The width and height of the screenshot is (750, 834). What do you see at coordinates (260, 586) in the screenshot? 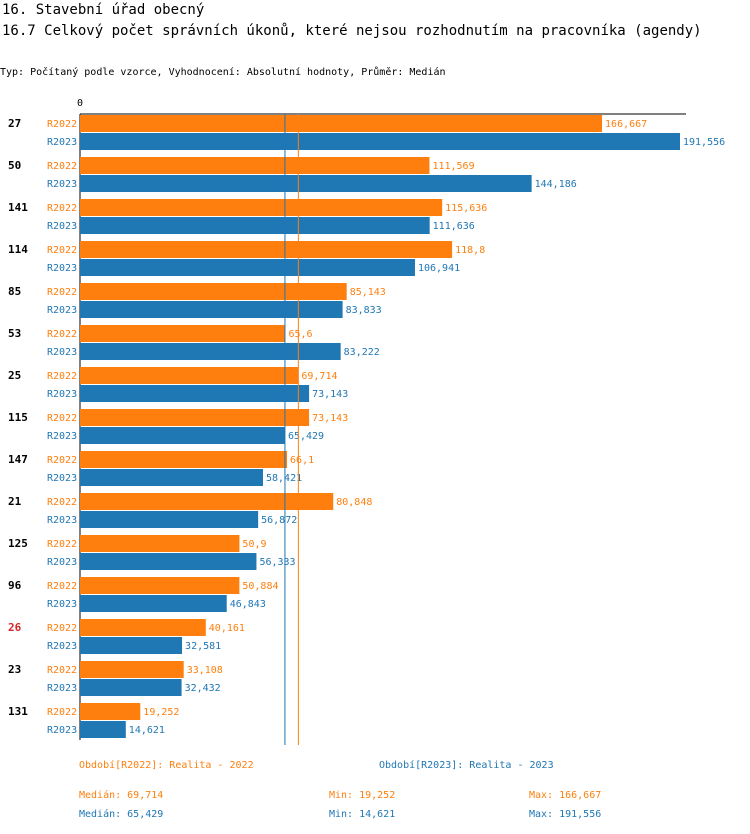
I see `data-label: 50,884` at bounding box center [260, 586].